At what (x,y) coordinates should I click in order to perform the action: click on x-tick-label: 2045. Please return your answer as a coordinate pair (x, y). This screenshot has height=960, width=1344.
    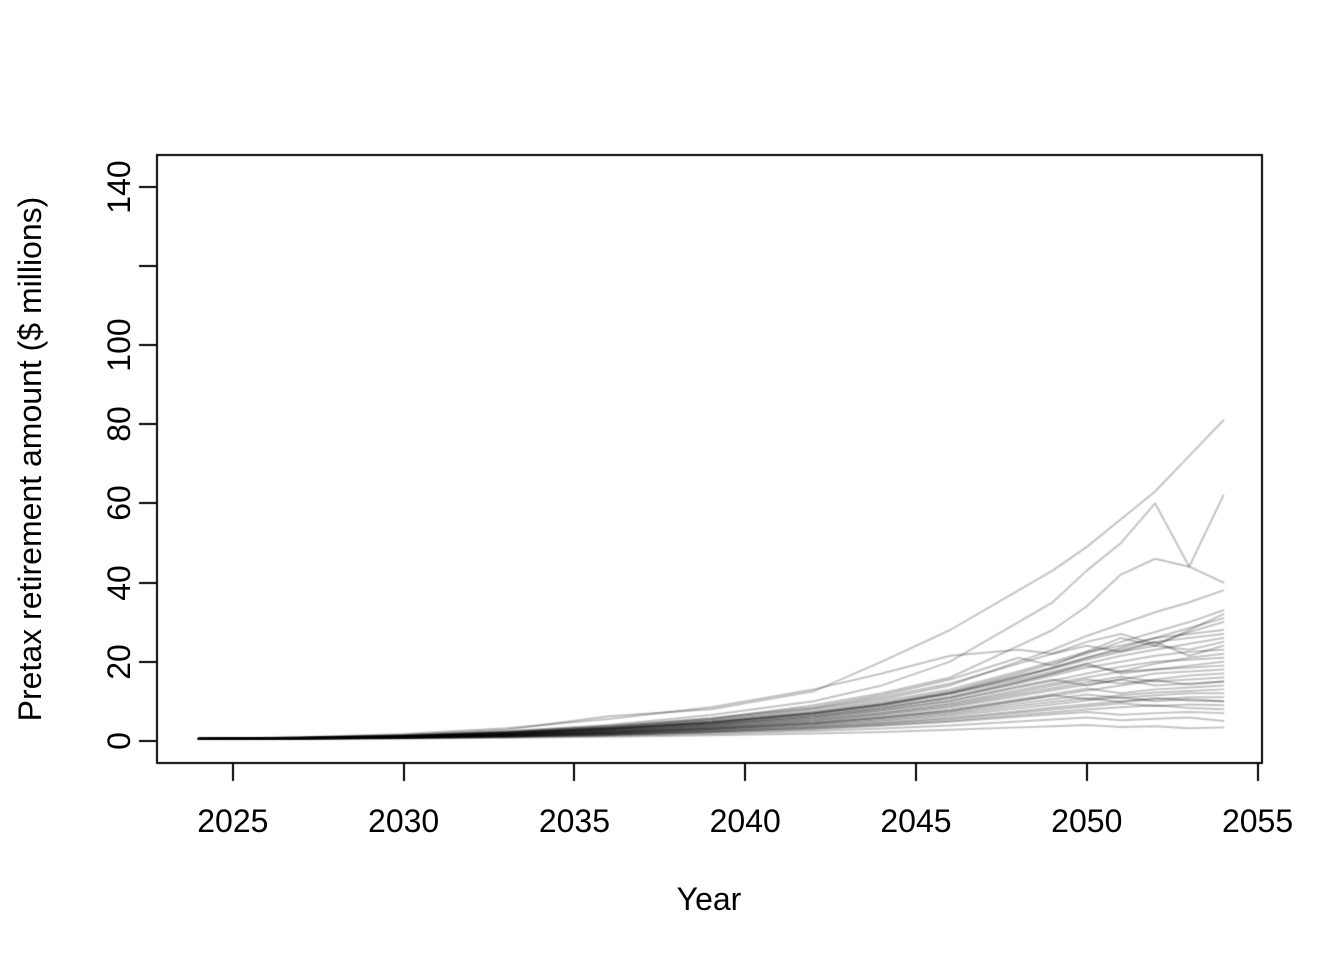
    Looking at the image, I should click on (916, 821).